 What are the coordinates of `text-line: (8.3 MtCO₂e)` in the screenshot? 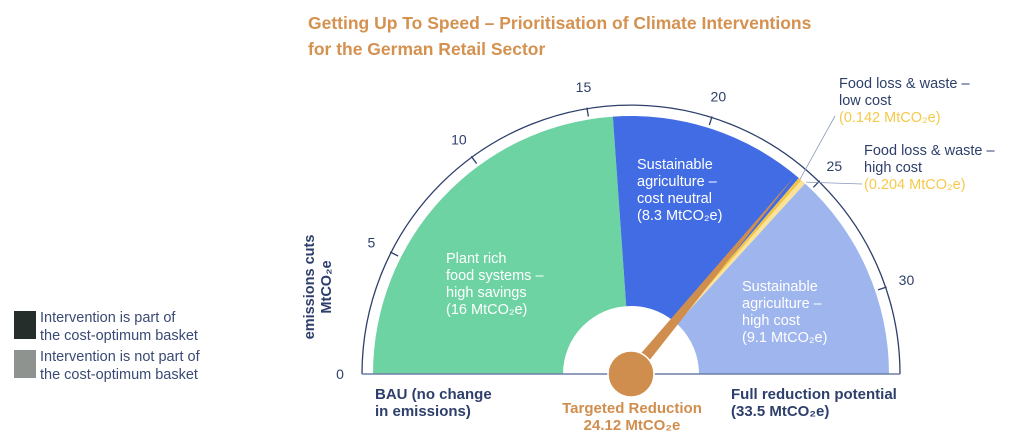 It's located at (679, 216).